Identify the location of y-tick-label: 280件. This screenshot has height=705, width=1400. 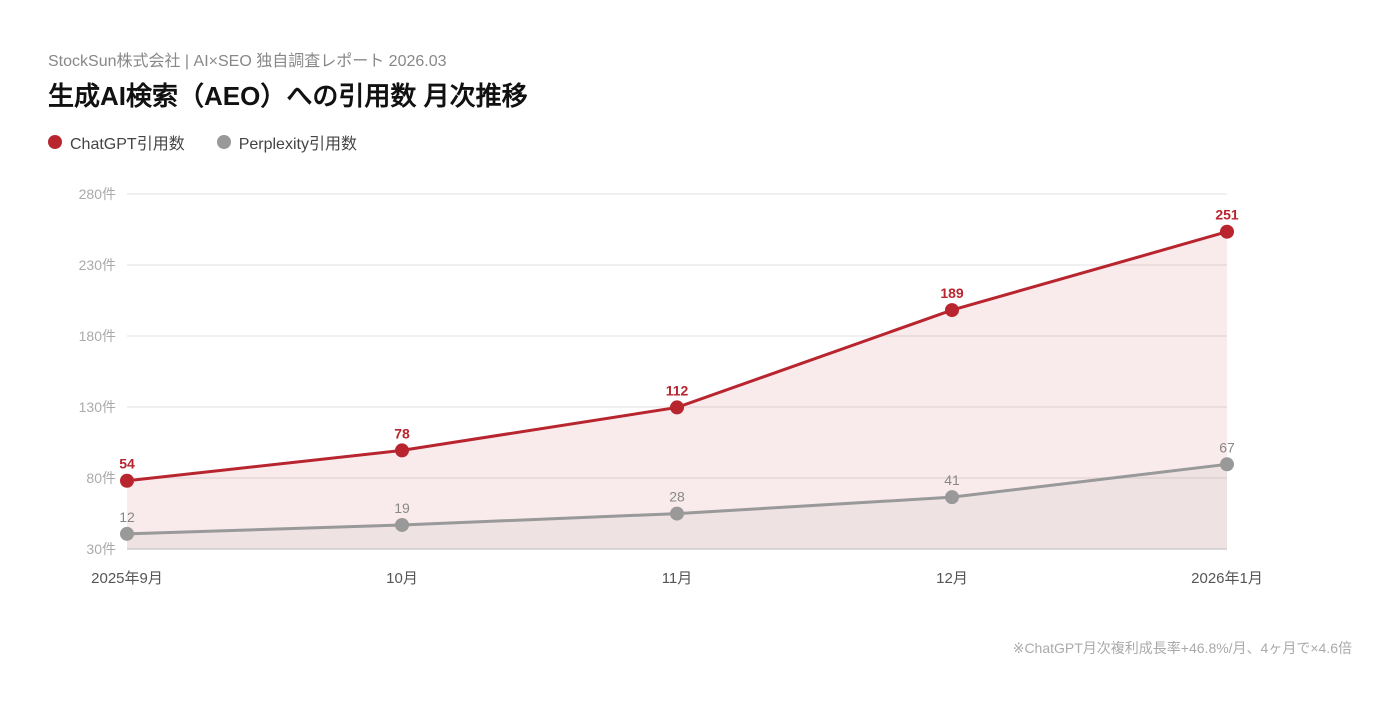
(97, 194).